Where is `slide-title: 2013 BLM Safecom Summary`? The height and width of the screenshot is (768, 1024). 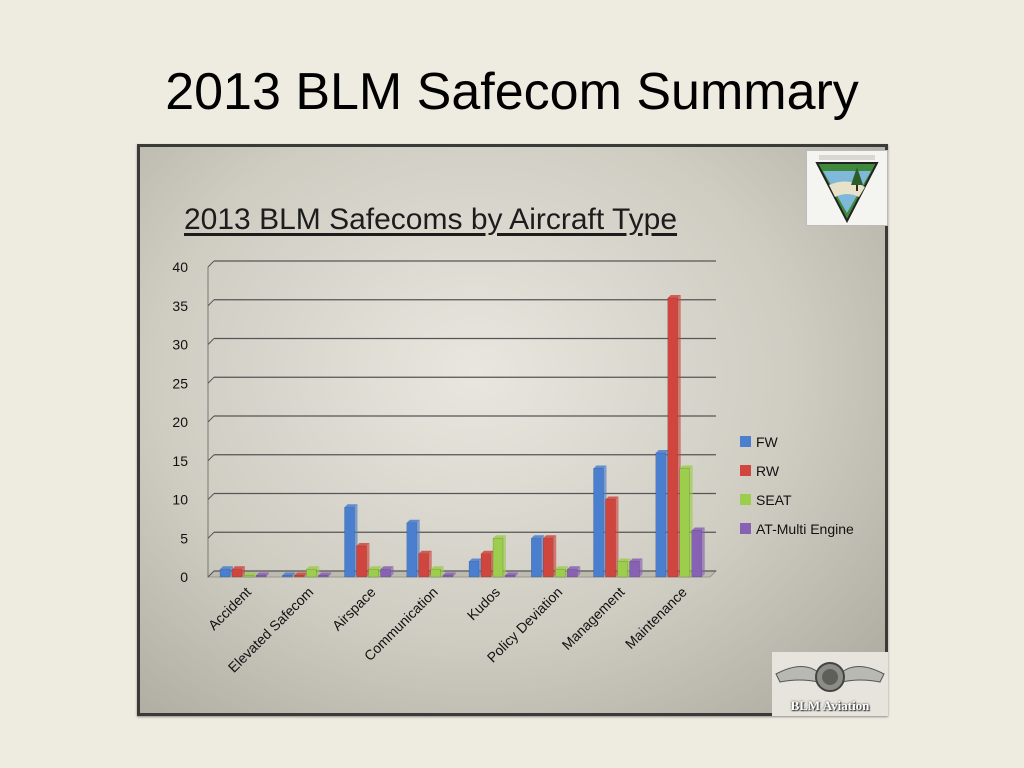 slide-title: 2013 BLM Safecom Summary is located at coordinates (512, 92).